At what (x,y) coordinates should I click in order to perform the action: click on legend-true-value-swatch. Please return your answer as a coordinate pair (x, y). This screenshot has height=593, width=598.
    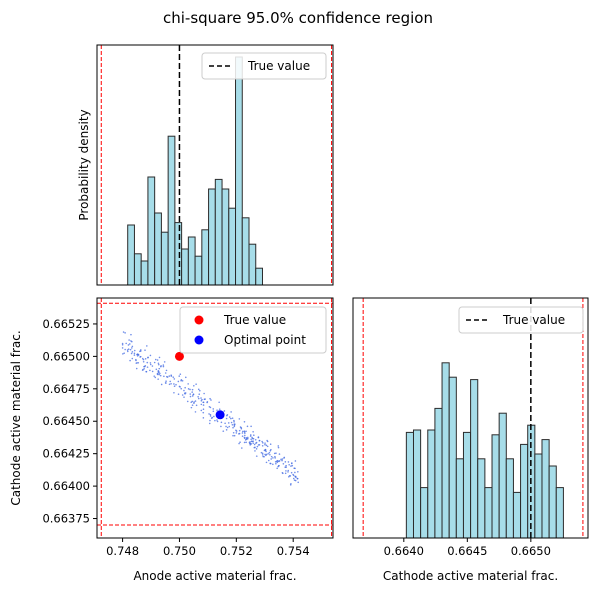
    Looking at the image, I should click on (199, 320).